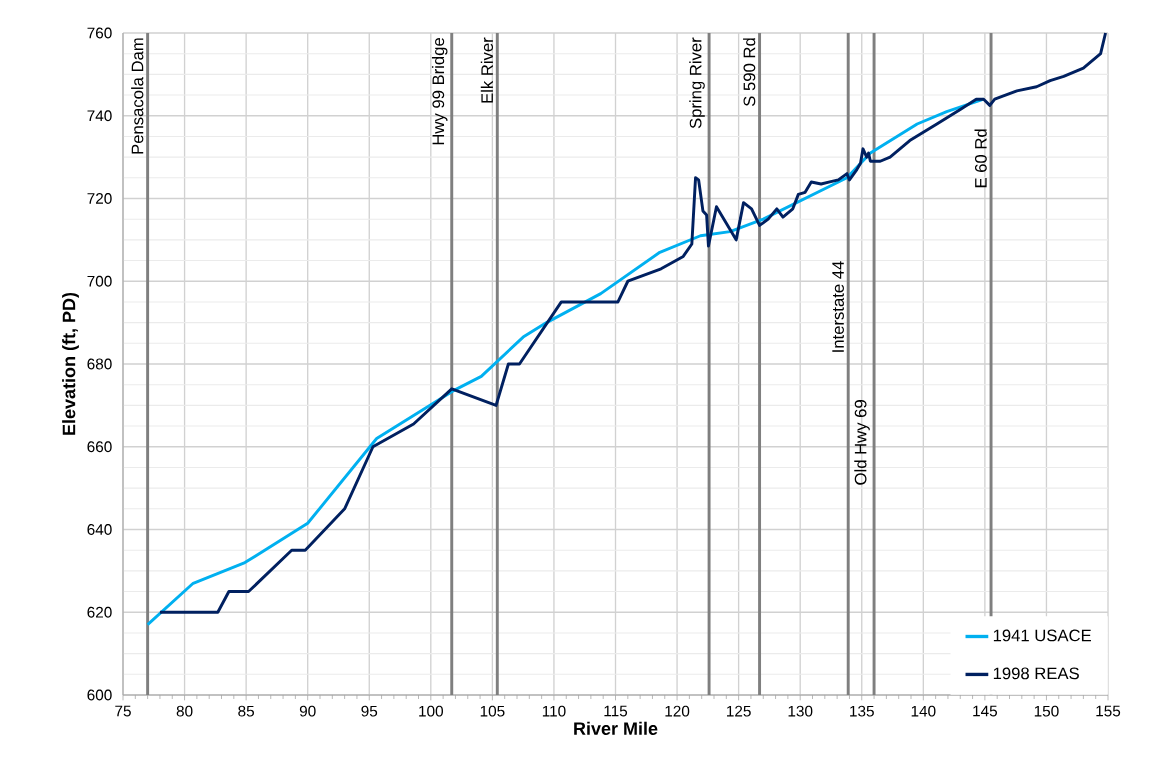 This screenshot has height=772, width=1152. I want to click on x-tick-label: 110, so click(554, 711).